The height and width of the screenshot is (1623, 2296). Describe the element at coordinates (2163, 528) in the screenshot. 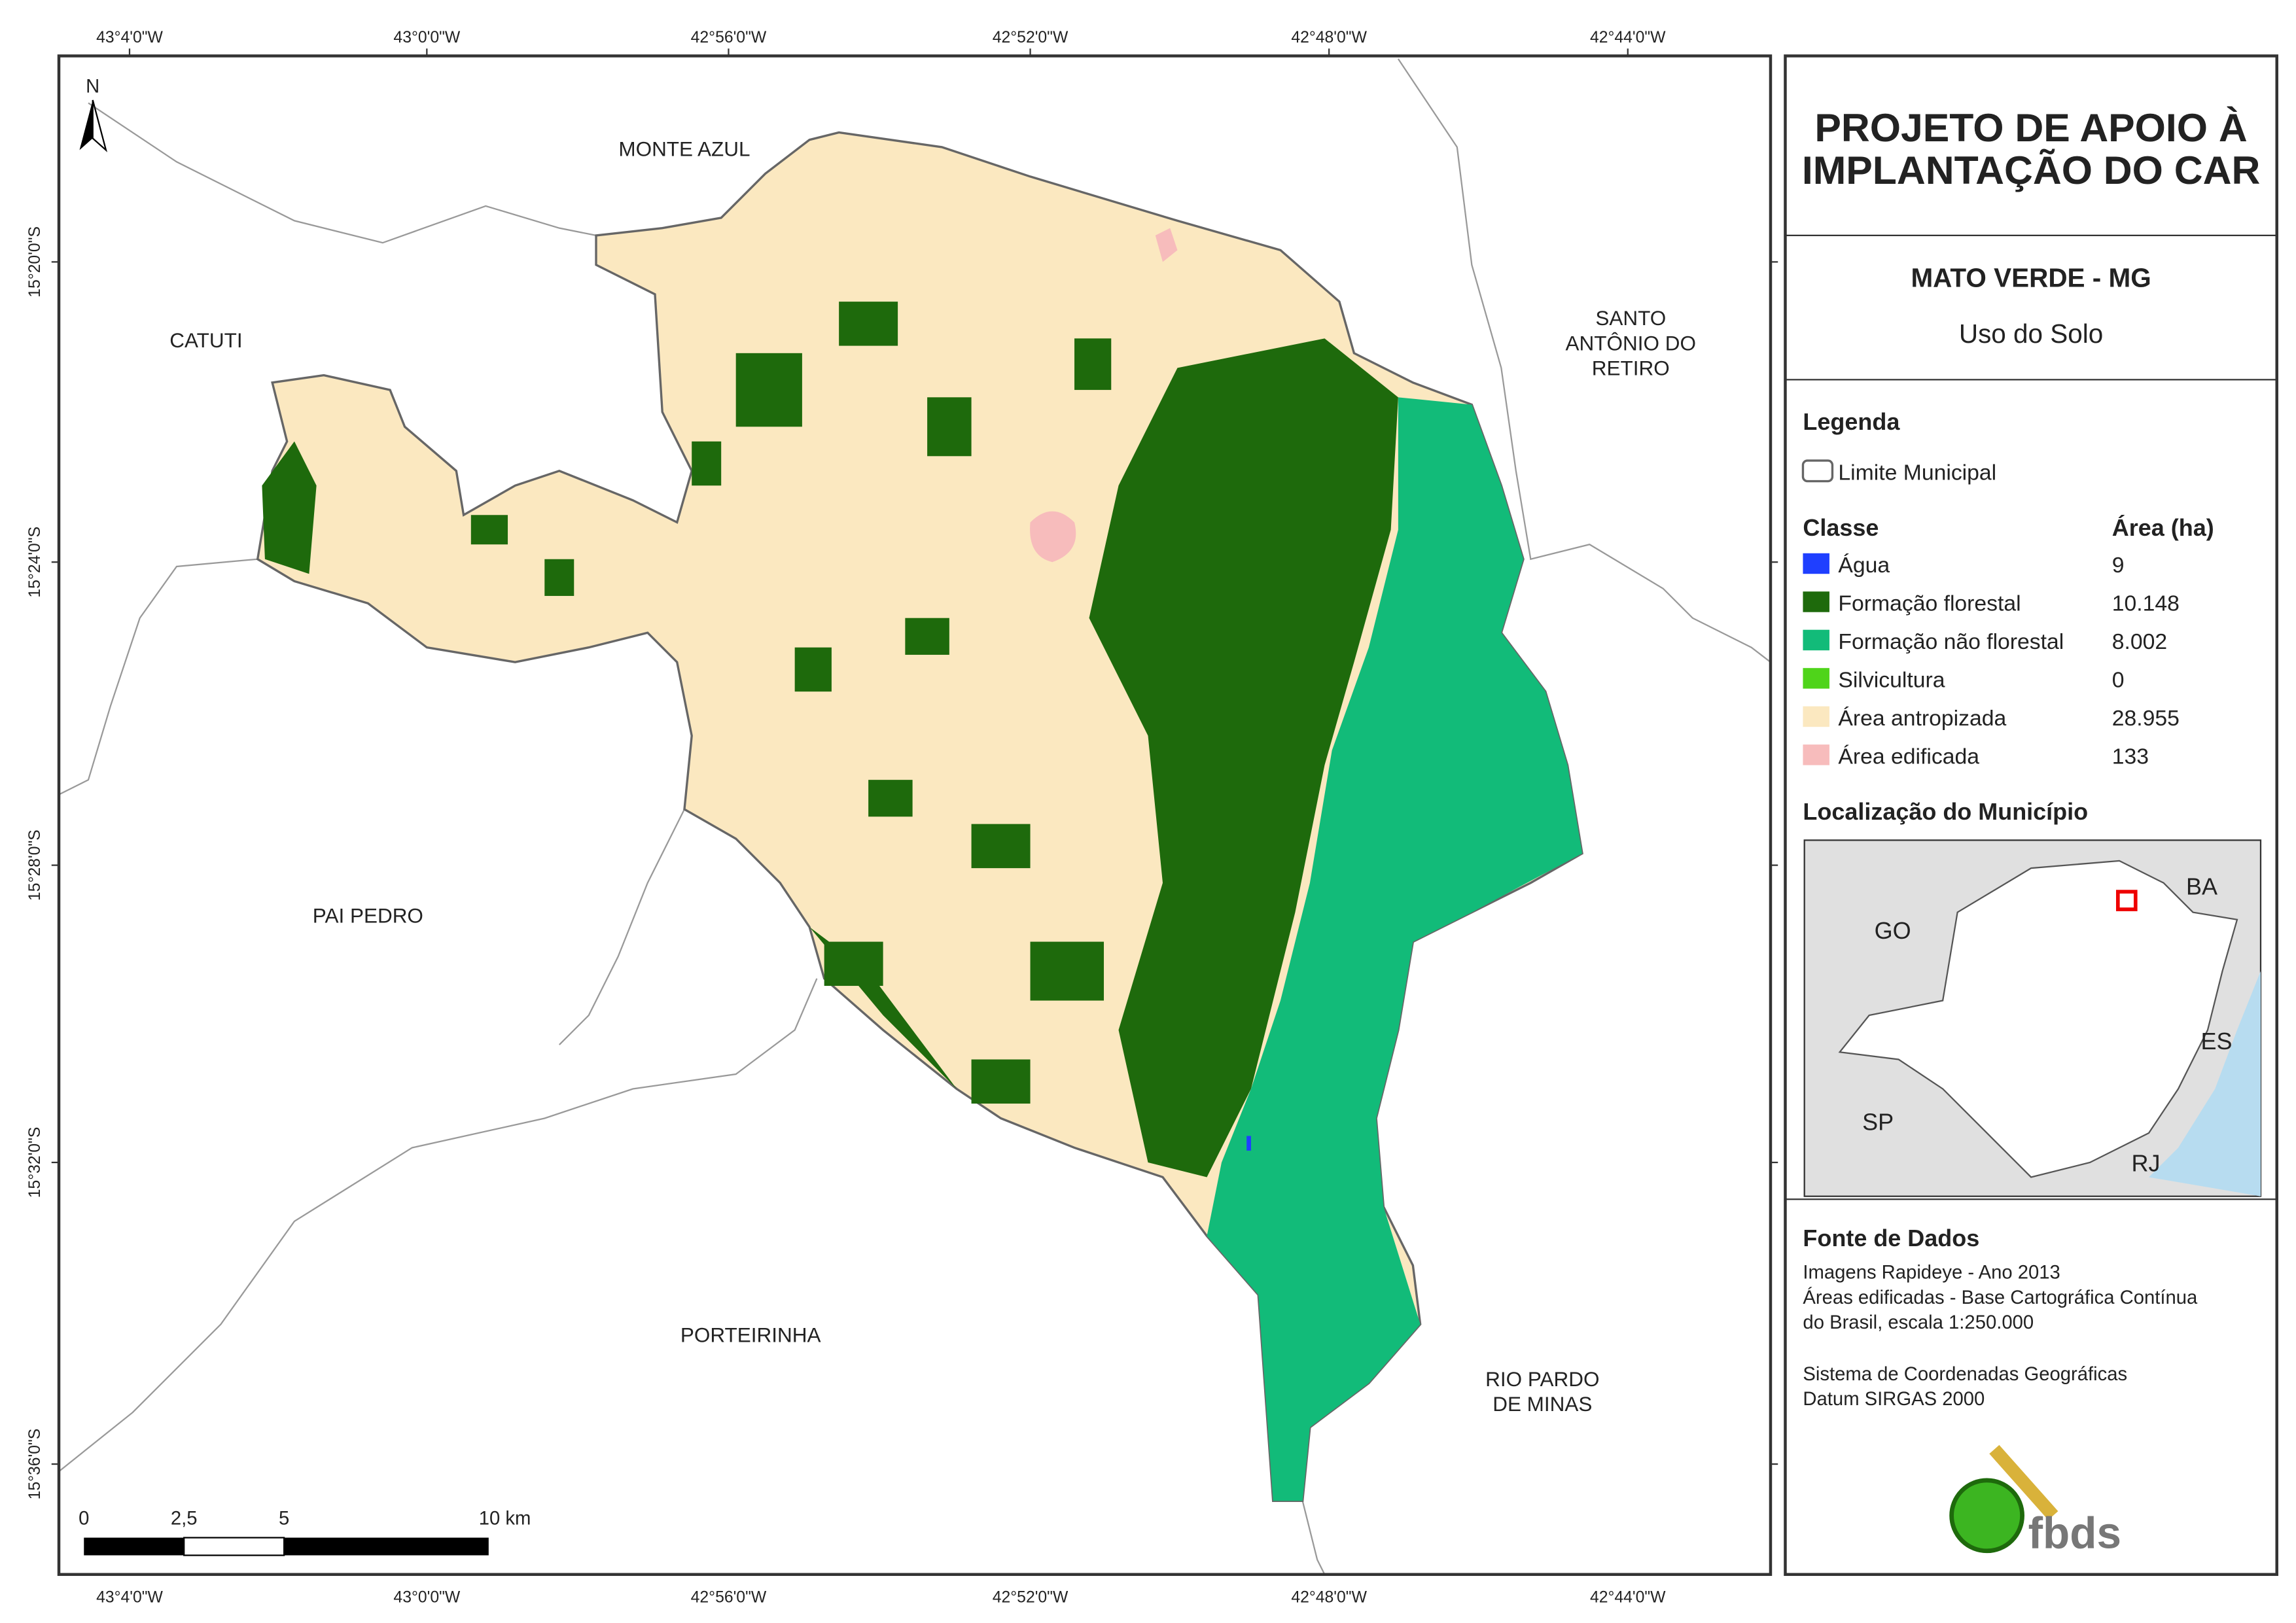

I see `area-heading: Área (ha)` at that location.